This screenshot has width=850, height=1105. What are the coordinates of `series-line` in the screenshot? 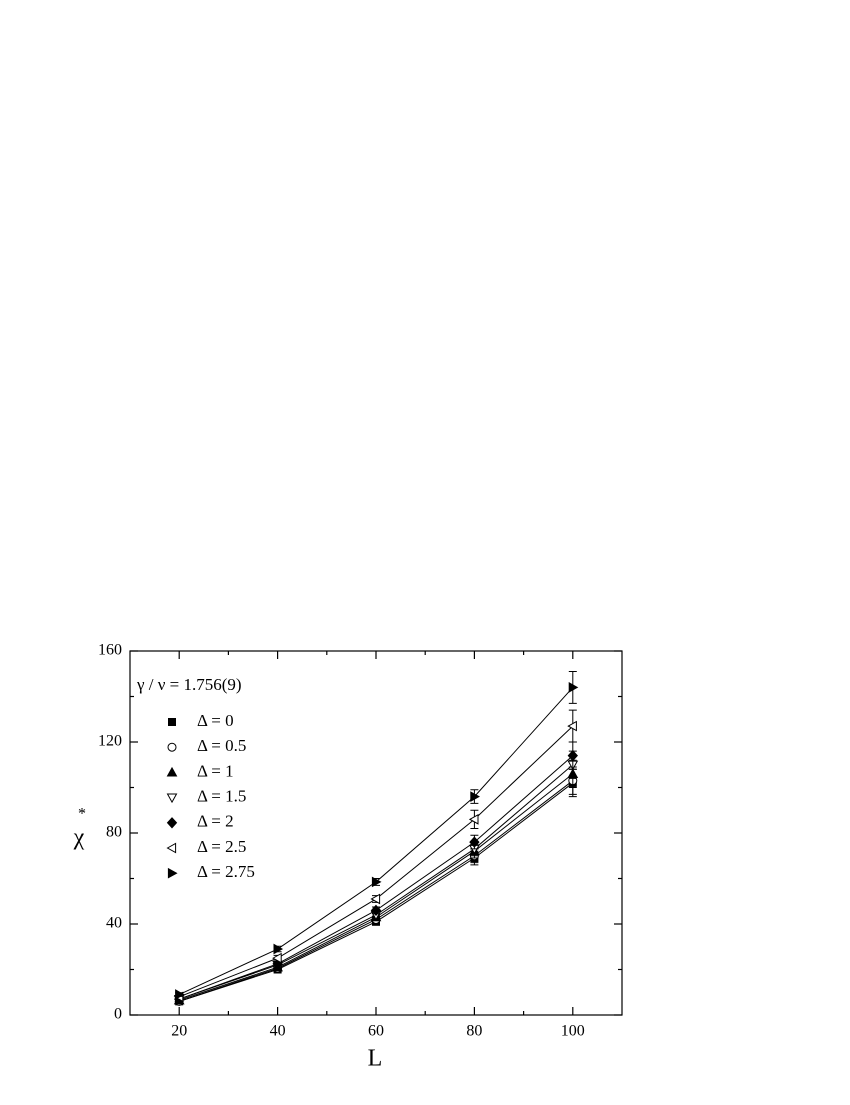 It's located at (376, 891).